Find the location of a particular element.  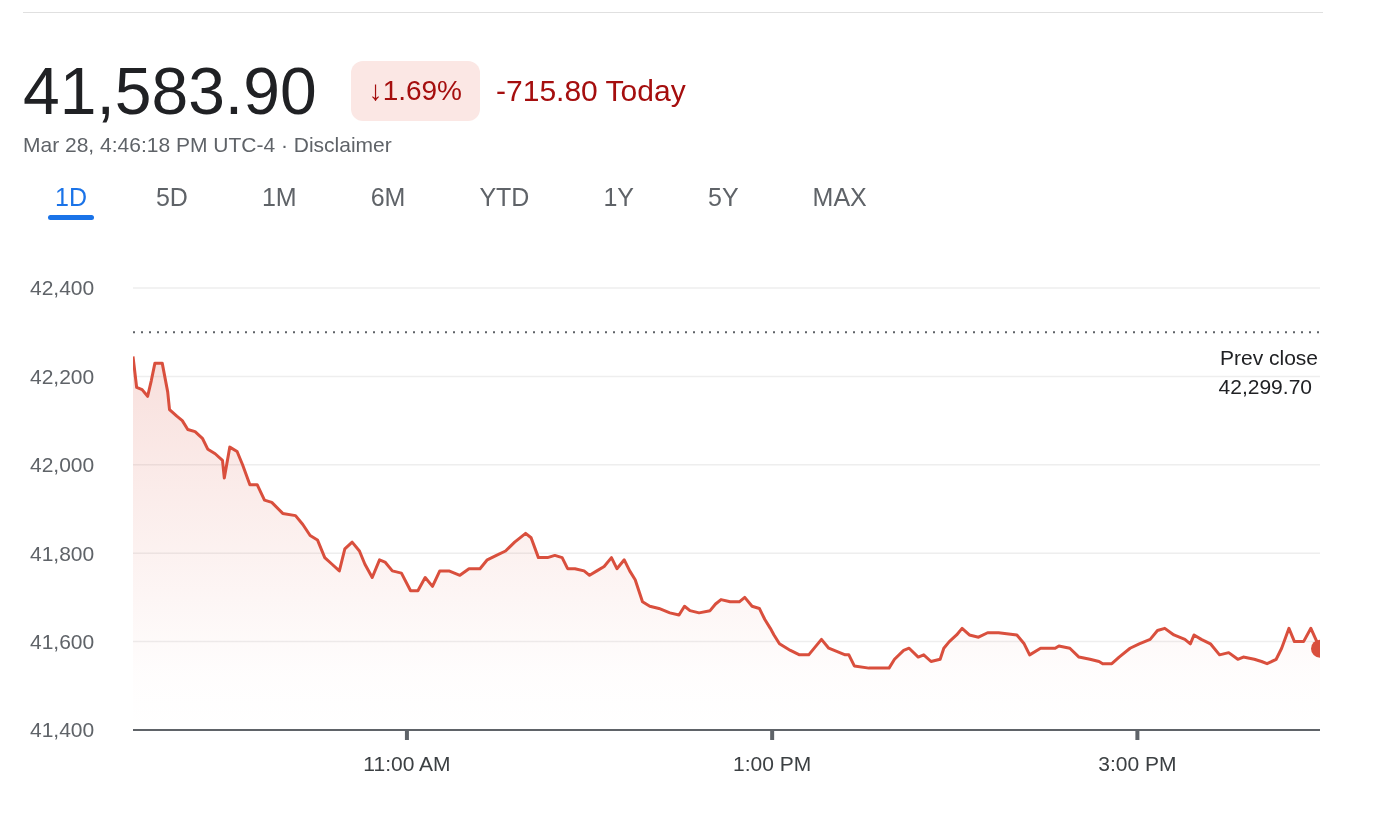

text: ↓1.69% is located at coordinates (415, 91).